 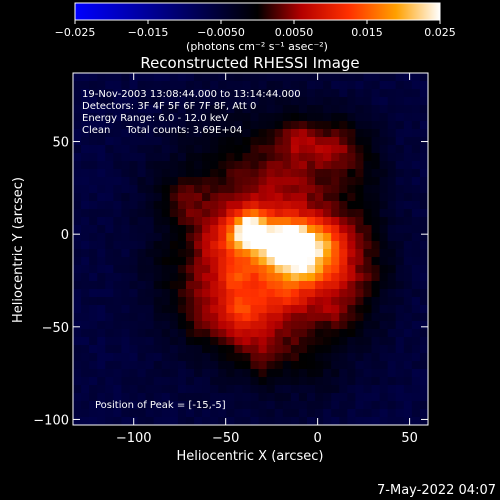 What do you see at coordinates (55, 328) in the screenshot?
I see `y-tick-label: −50` at bounding box center [55, 328].